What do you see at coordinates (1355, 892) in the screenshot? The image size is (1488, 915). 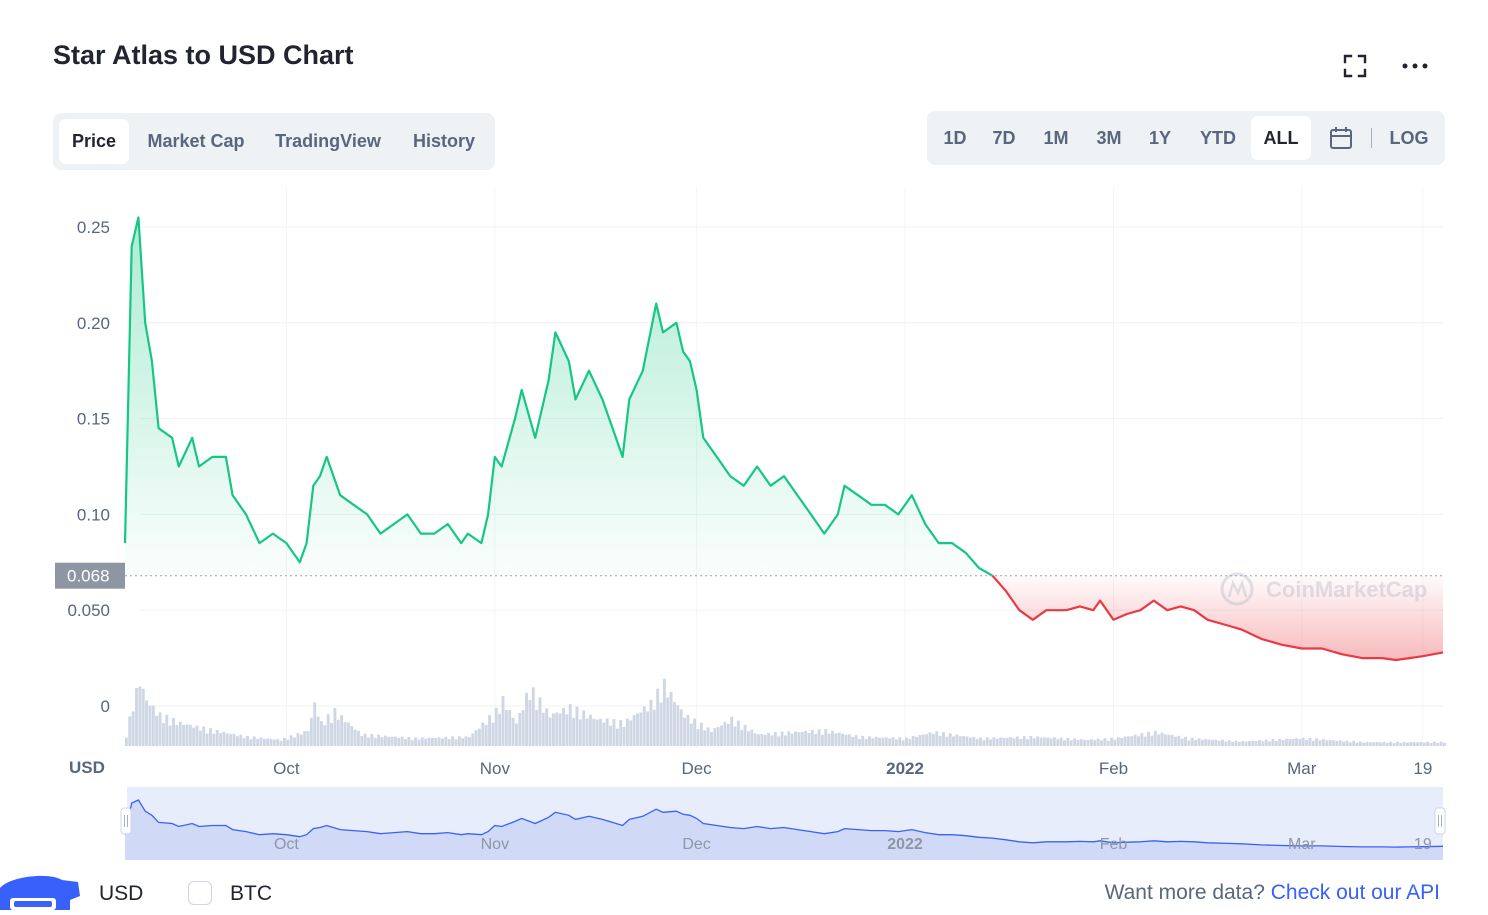 I see `api-link: Check out our API` at bounding box center [1355, 892].